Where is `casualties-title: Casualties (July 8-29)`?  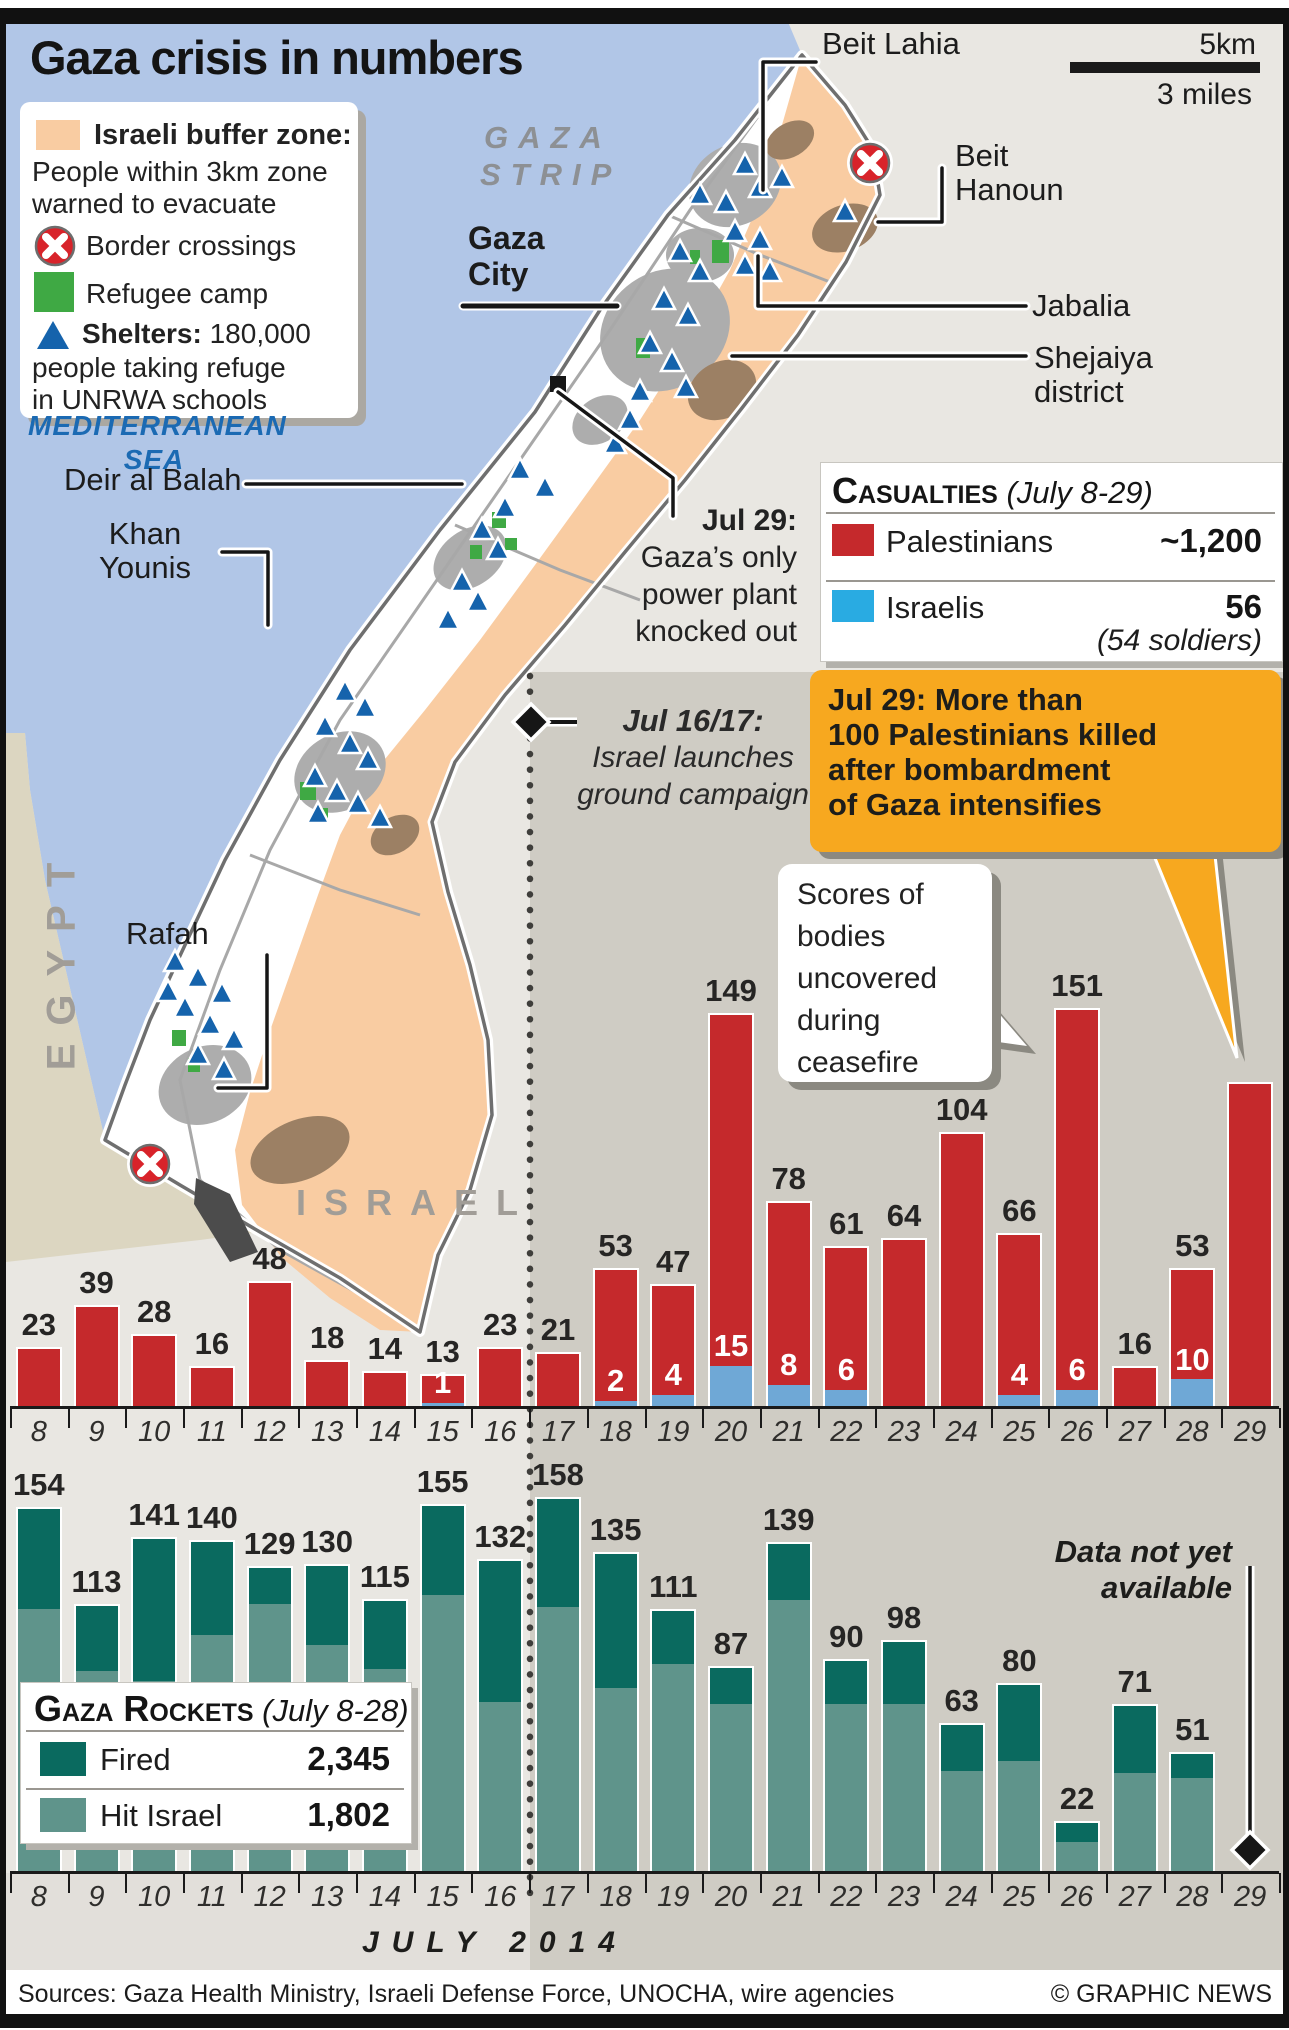 casualties-title: Casualties (July 8-29) is located at coordinates (992, 491).